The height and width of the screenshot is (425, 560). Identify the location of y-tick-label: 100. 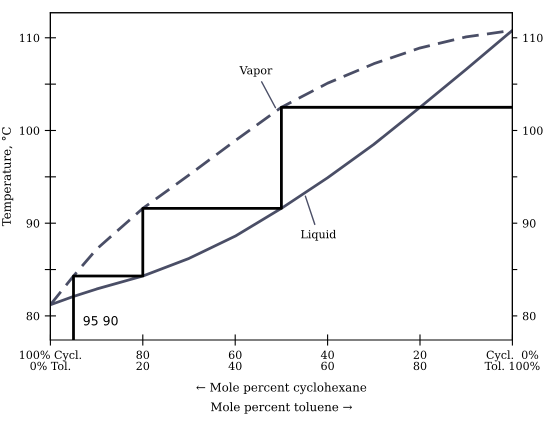
(30, 130).